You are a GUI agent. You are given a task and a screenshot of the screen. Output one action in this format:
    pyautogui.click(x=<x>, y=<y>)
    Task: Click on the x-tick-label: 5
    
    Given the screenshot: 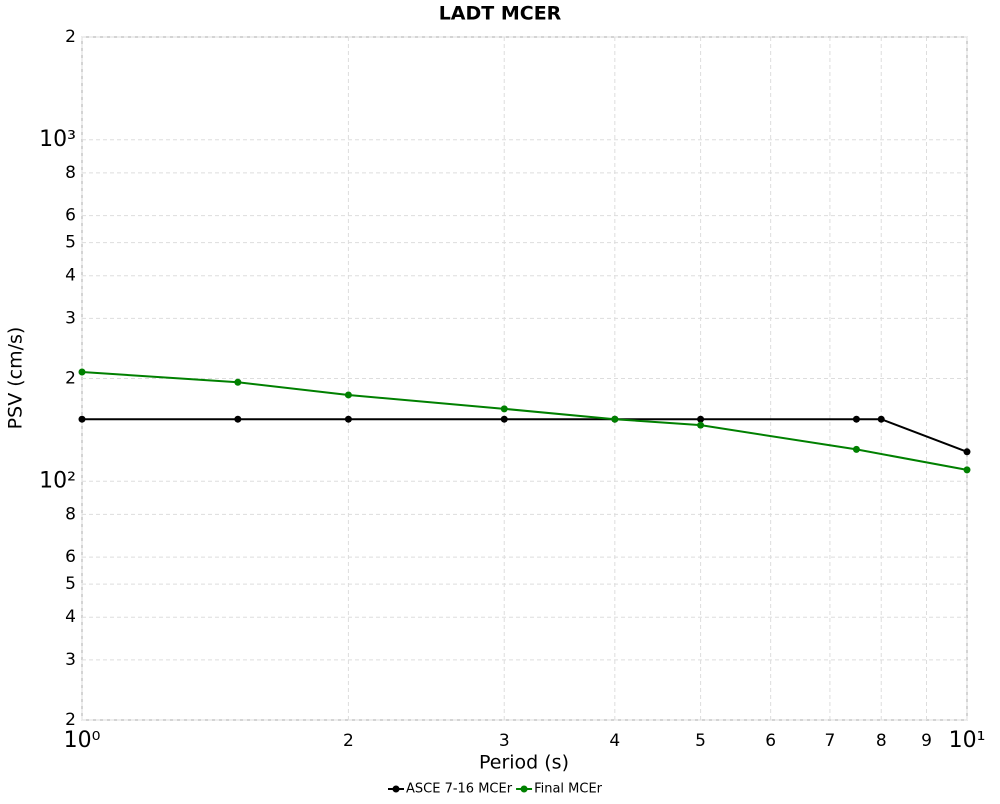 What is the action you would take?
    pyautogui.click(x=700, y=741)
    